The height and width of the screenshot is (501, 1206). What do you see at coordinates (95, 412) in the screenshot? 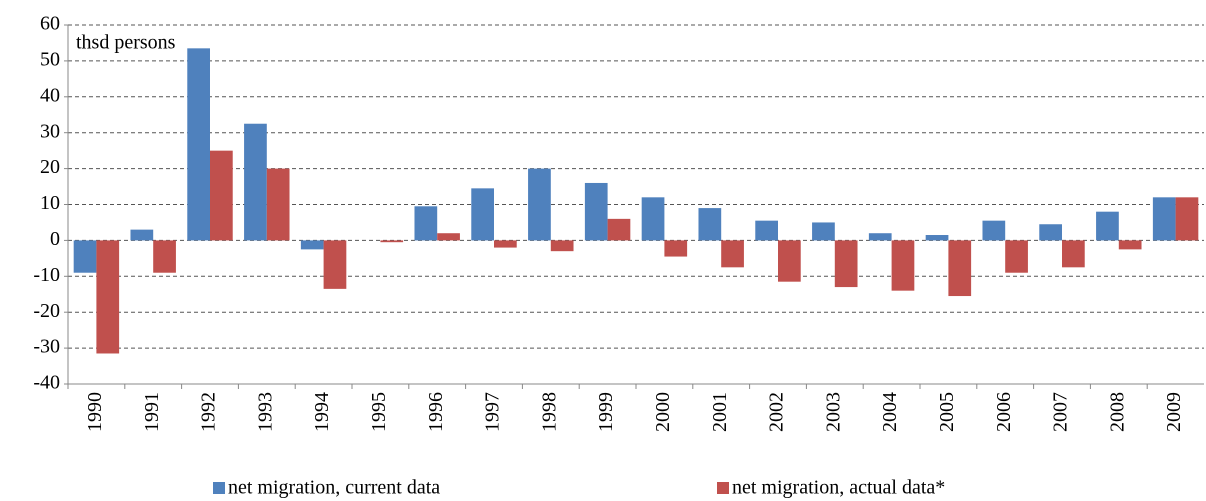
I see `x-tick-label: 1990` at bounding box center [95, 412].